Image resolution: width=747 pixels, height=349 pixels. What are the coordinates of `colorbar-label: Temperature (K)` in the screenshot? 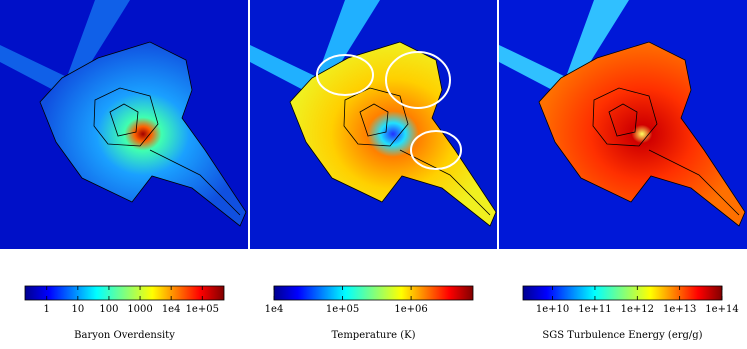 It's located at (374, 335).